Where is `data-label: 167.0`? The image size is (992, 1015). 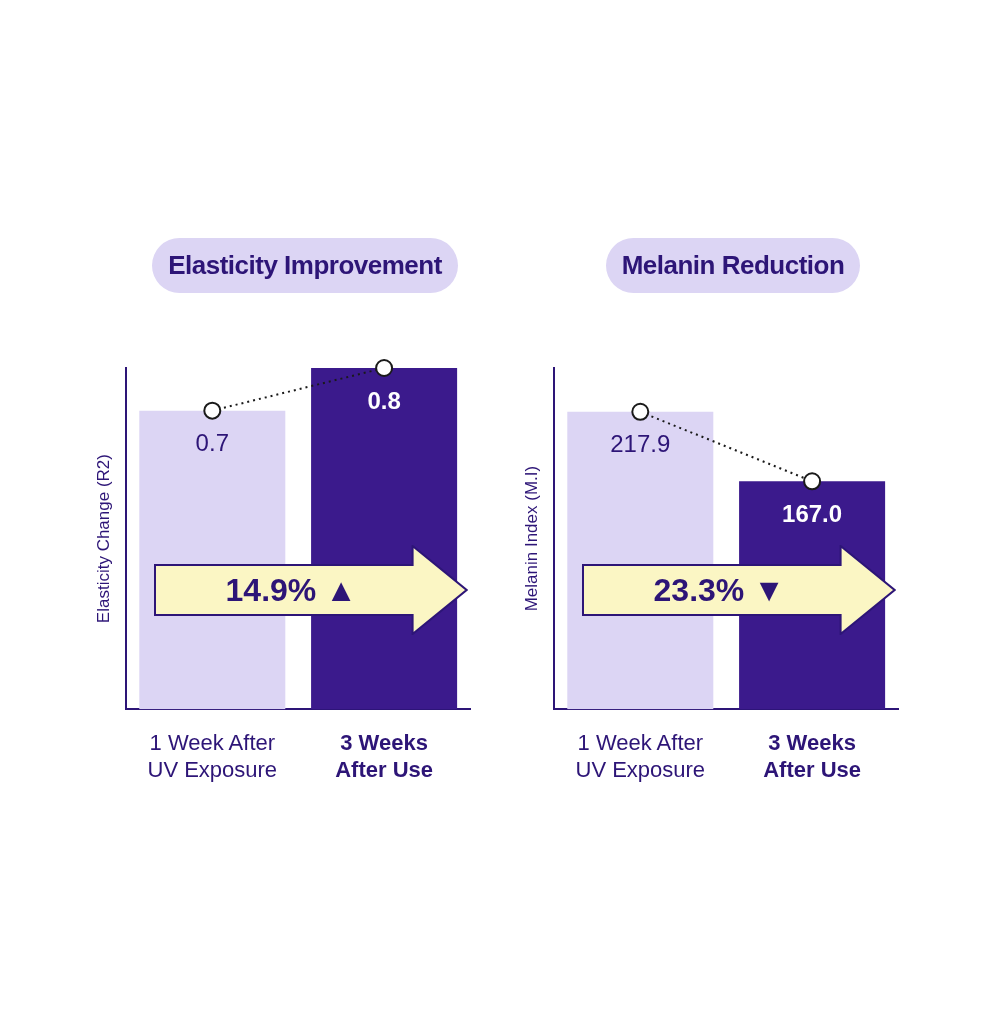 data-label: 167.0 is located at coordinates (812, 513).